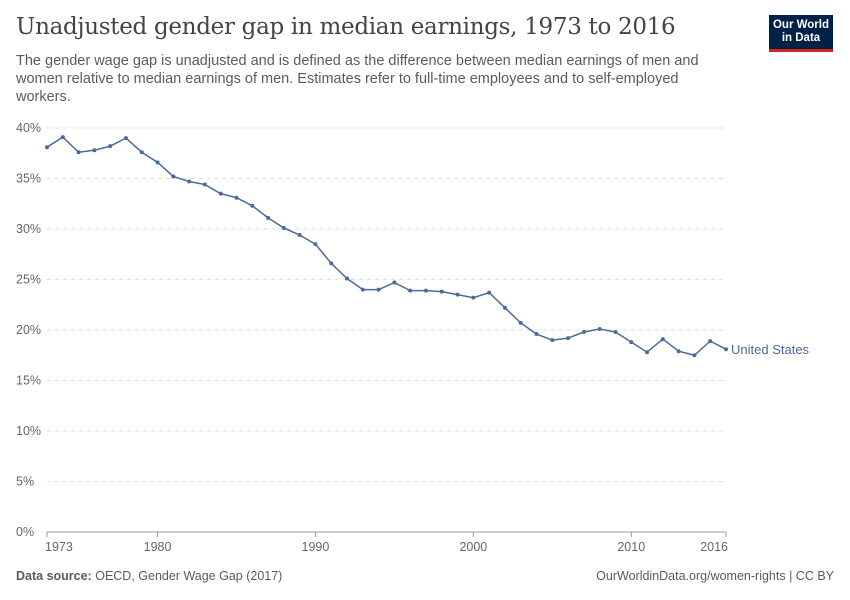 Image resolution: width=850 pixels, height=600 pixels. Describe the element at coordinates (25, 482) in the screenshot. I see `y-tick-label: 5%` at that location.